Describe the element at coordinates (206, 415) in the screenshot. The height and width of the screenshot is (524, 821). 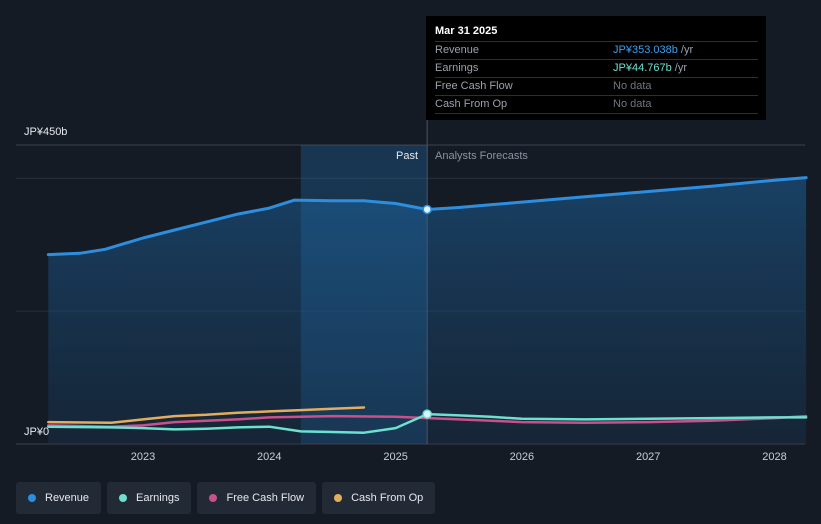
I see `cash-from-op-line` at that location.